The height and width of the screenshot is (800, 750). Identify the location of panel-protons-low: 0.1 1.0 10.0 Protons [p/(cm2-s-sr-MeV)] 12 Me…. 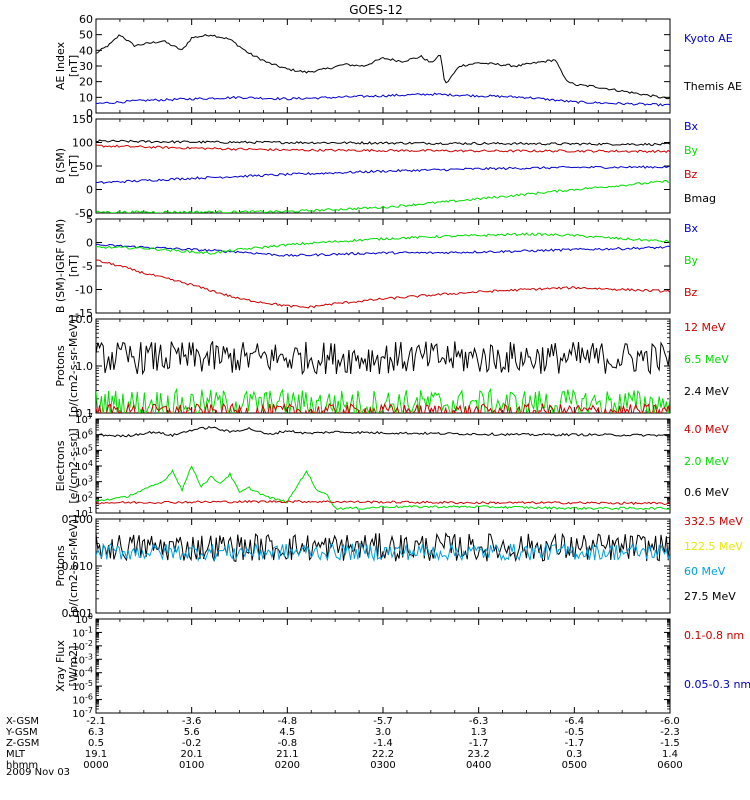
(391, 366).